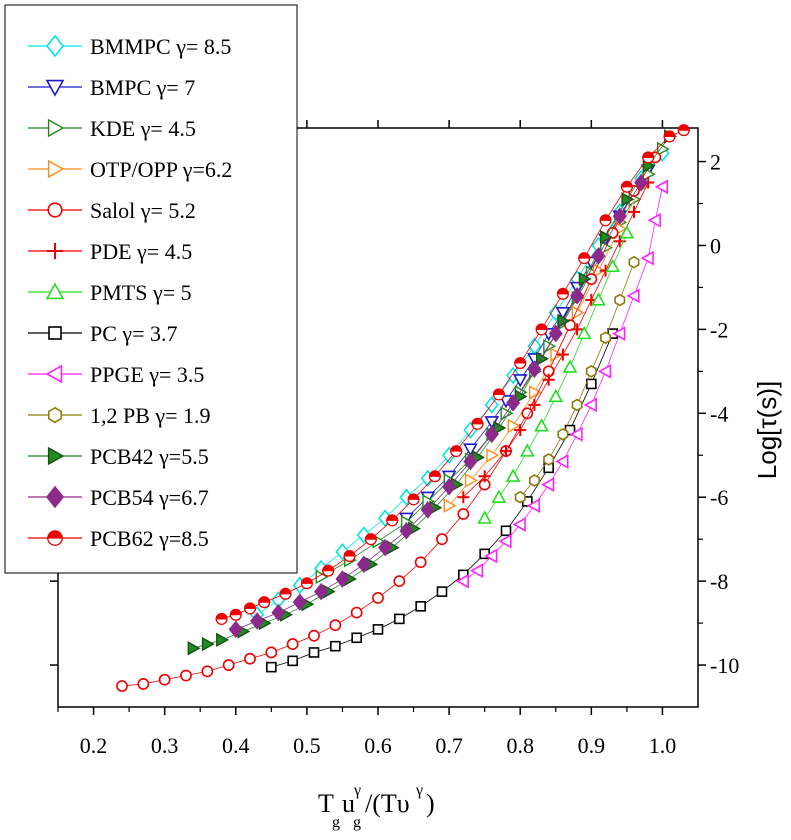  What do you see at coordinates (357, 790) in the screenshot?
I see `svg-text: γ` at bounding box center [357, 790].